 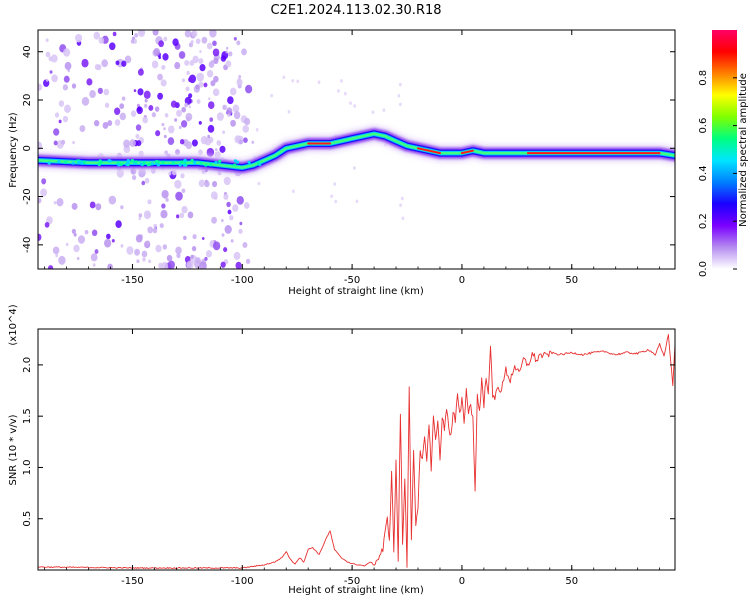 What do you see at coordinates (13, 324) in the screenshot?
I see `snr-y-multiplier: (x10^4)` at bounding box center [13, 324].